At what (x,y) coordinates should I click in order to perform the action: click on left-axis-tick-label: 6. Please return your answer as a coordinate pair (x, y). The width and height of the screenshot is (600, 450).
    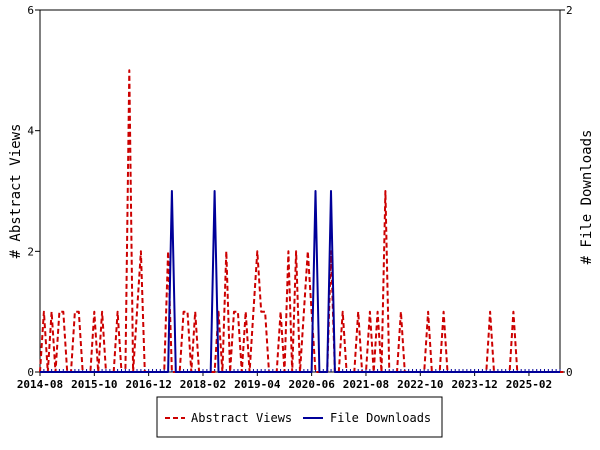
    Looking at the image, I should click on (30, 10).